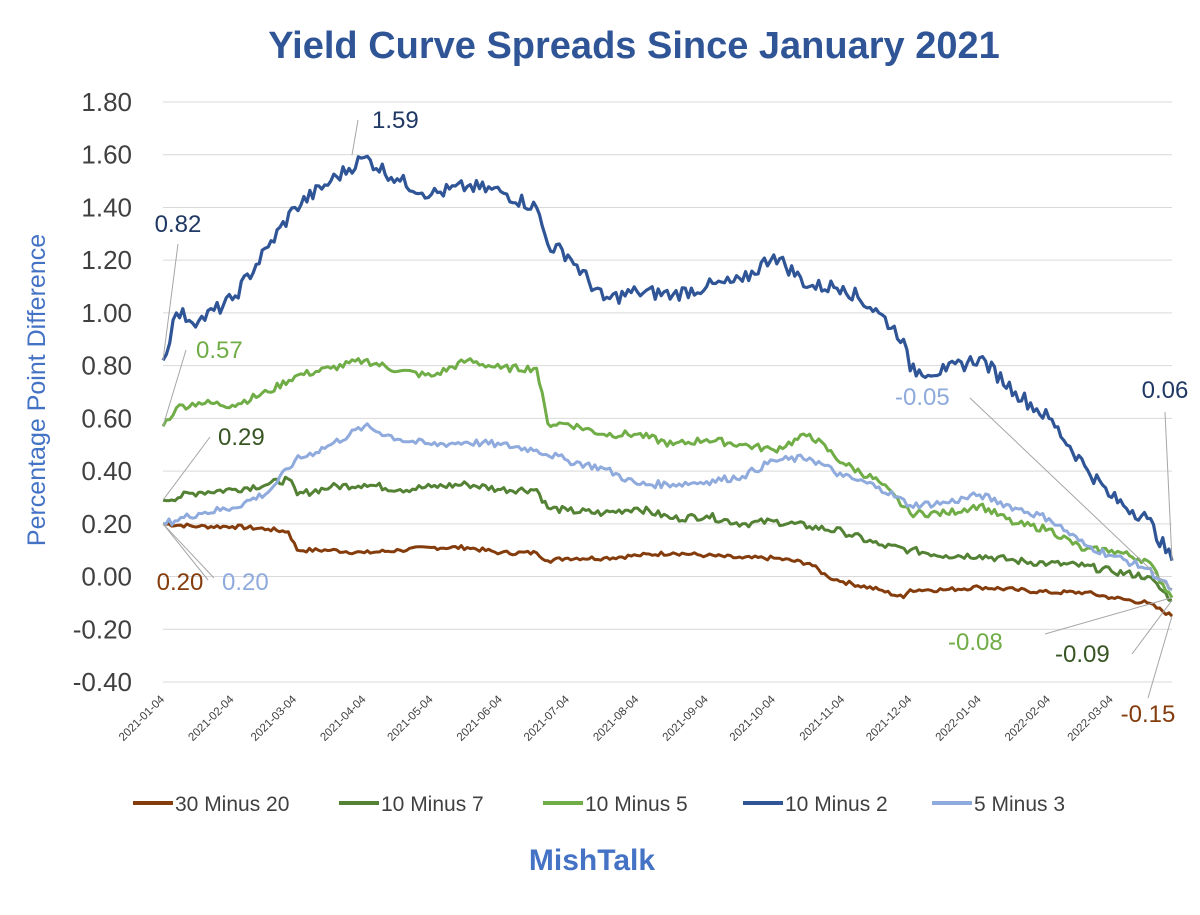 The height and width of the screenshot is (915, 1200). I want to click on y-tick-label: 1.00, so click(106, 313).